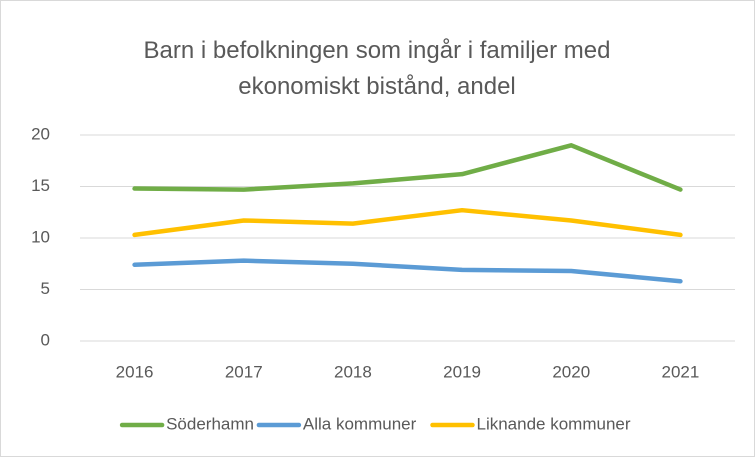 The height and width of the screenshot is (457, 755). I want to click on y-tick-label: 15, so click(40, 185).